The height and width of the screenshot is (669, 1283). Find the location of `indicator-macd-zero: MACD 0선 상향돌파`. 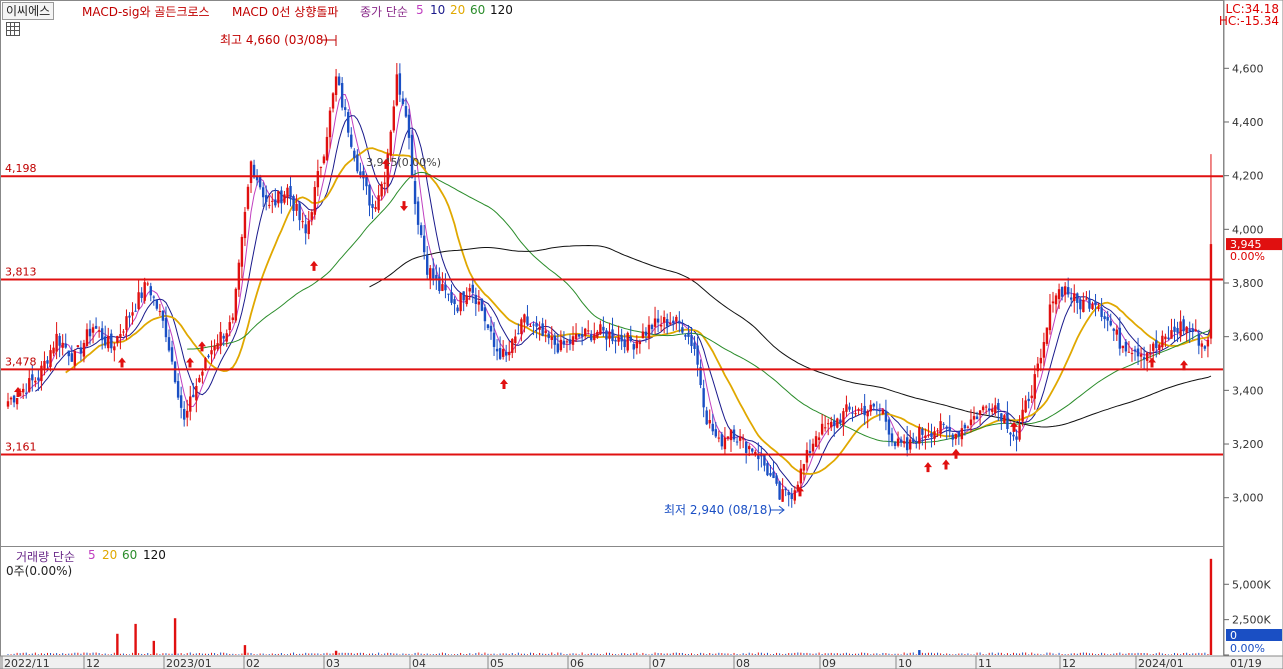

indicator-macd-zero: MACD 0선 상향돌파 is located at coordinates (285, 12).